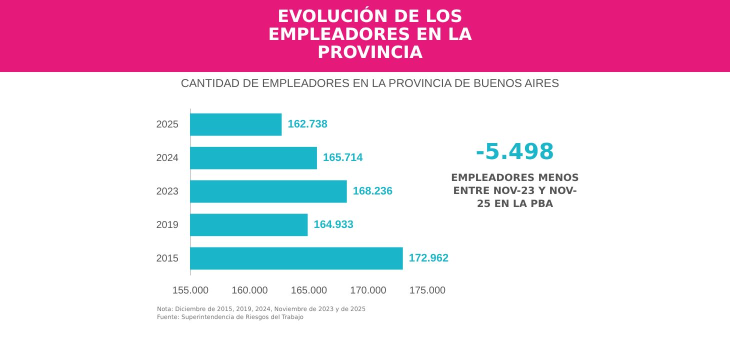  What do you see at coordinates (191, 291) in the screenshot?
I see `x-tick-label: 155.000` at bounding box center [191, 291].